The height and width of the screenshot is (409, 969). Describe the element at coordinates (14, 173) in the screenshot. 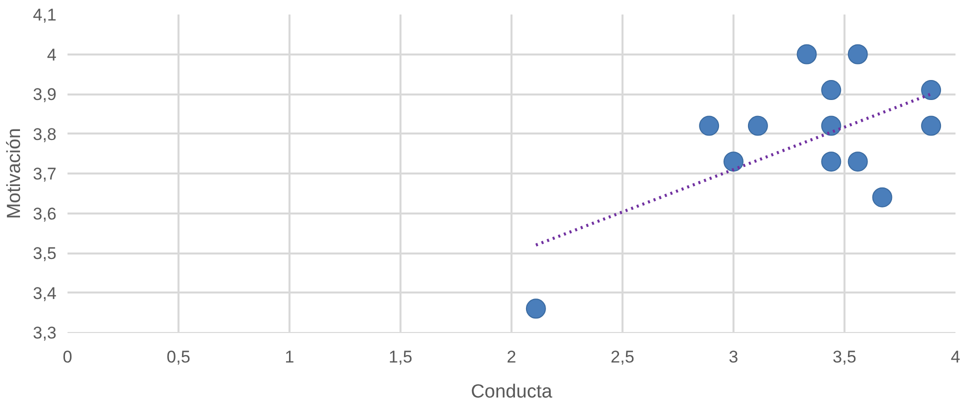

I see `y-axis-title: Motivación` at that location.